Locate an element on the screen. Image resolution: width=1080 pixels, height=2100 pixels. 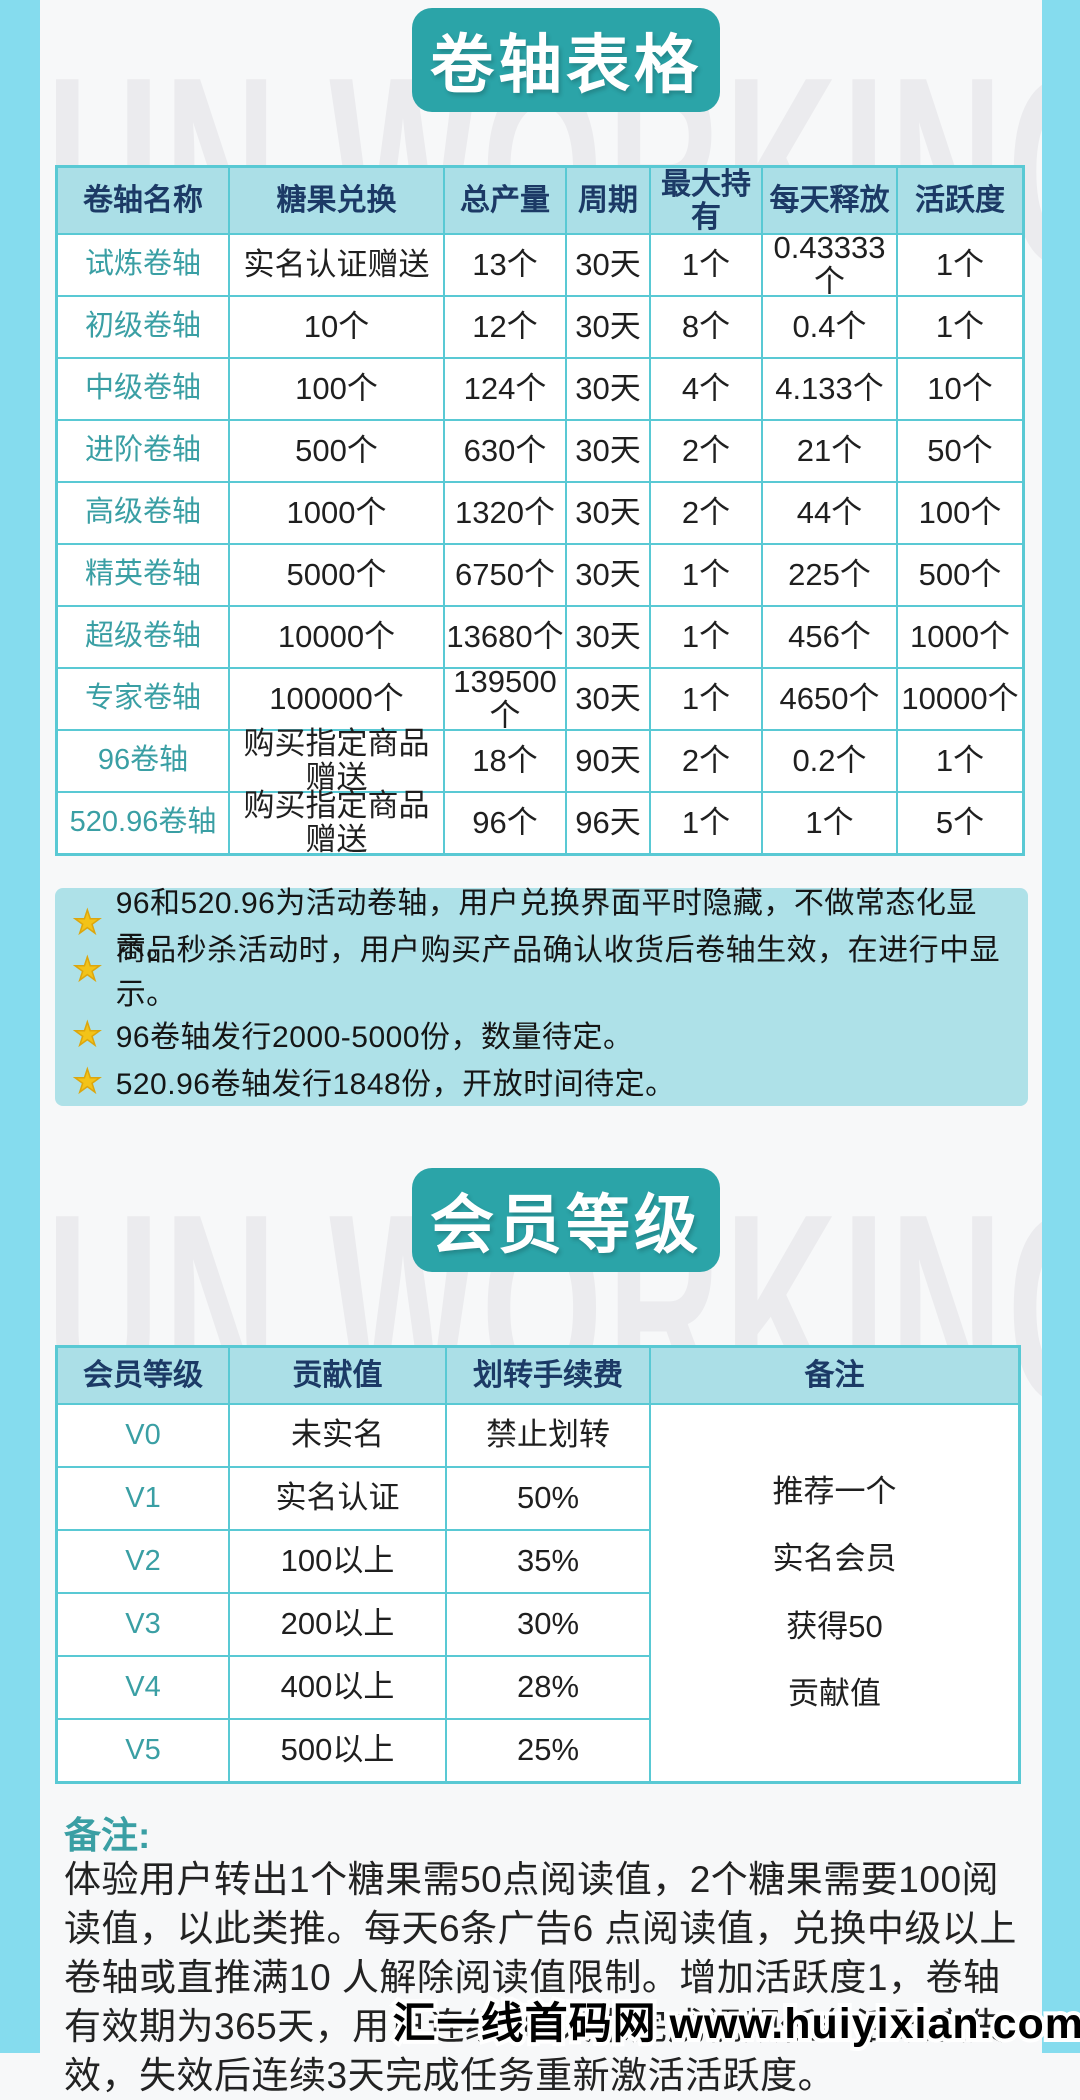
table-cell-scroll-name: 超级卷轴 is located at coordinates (143, 637).